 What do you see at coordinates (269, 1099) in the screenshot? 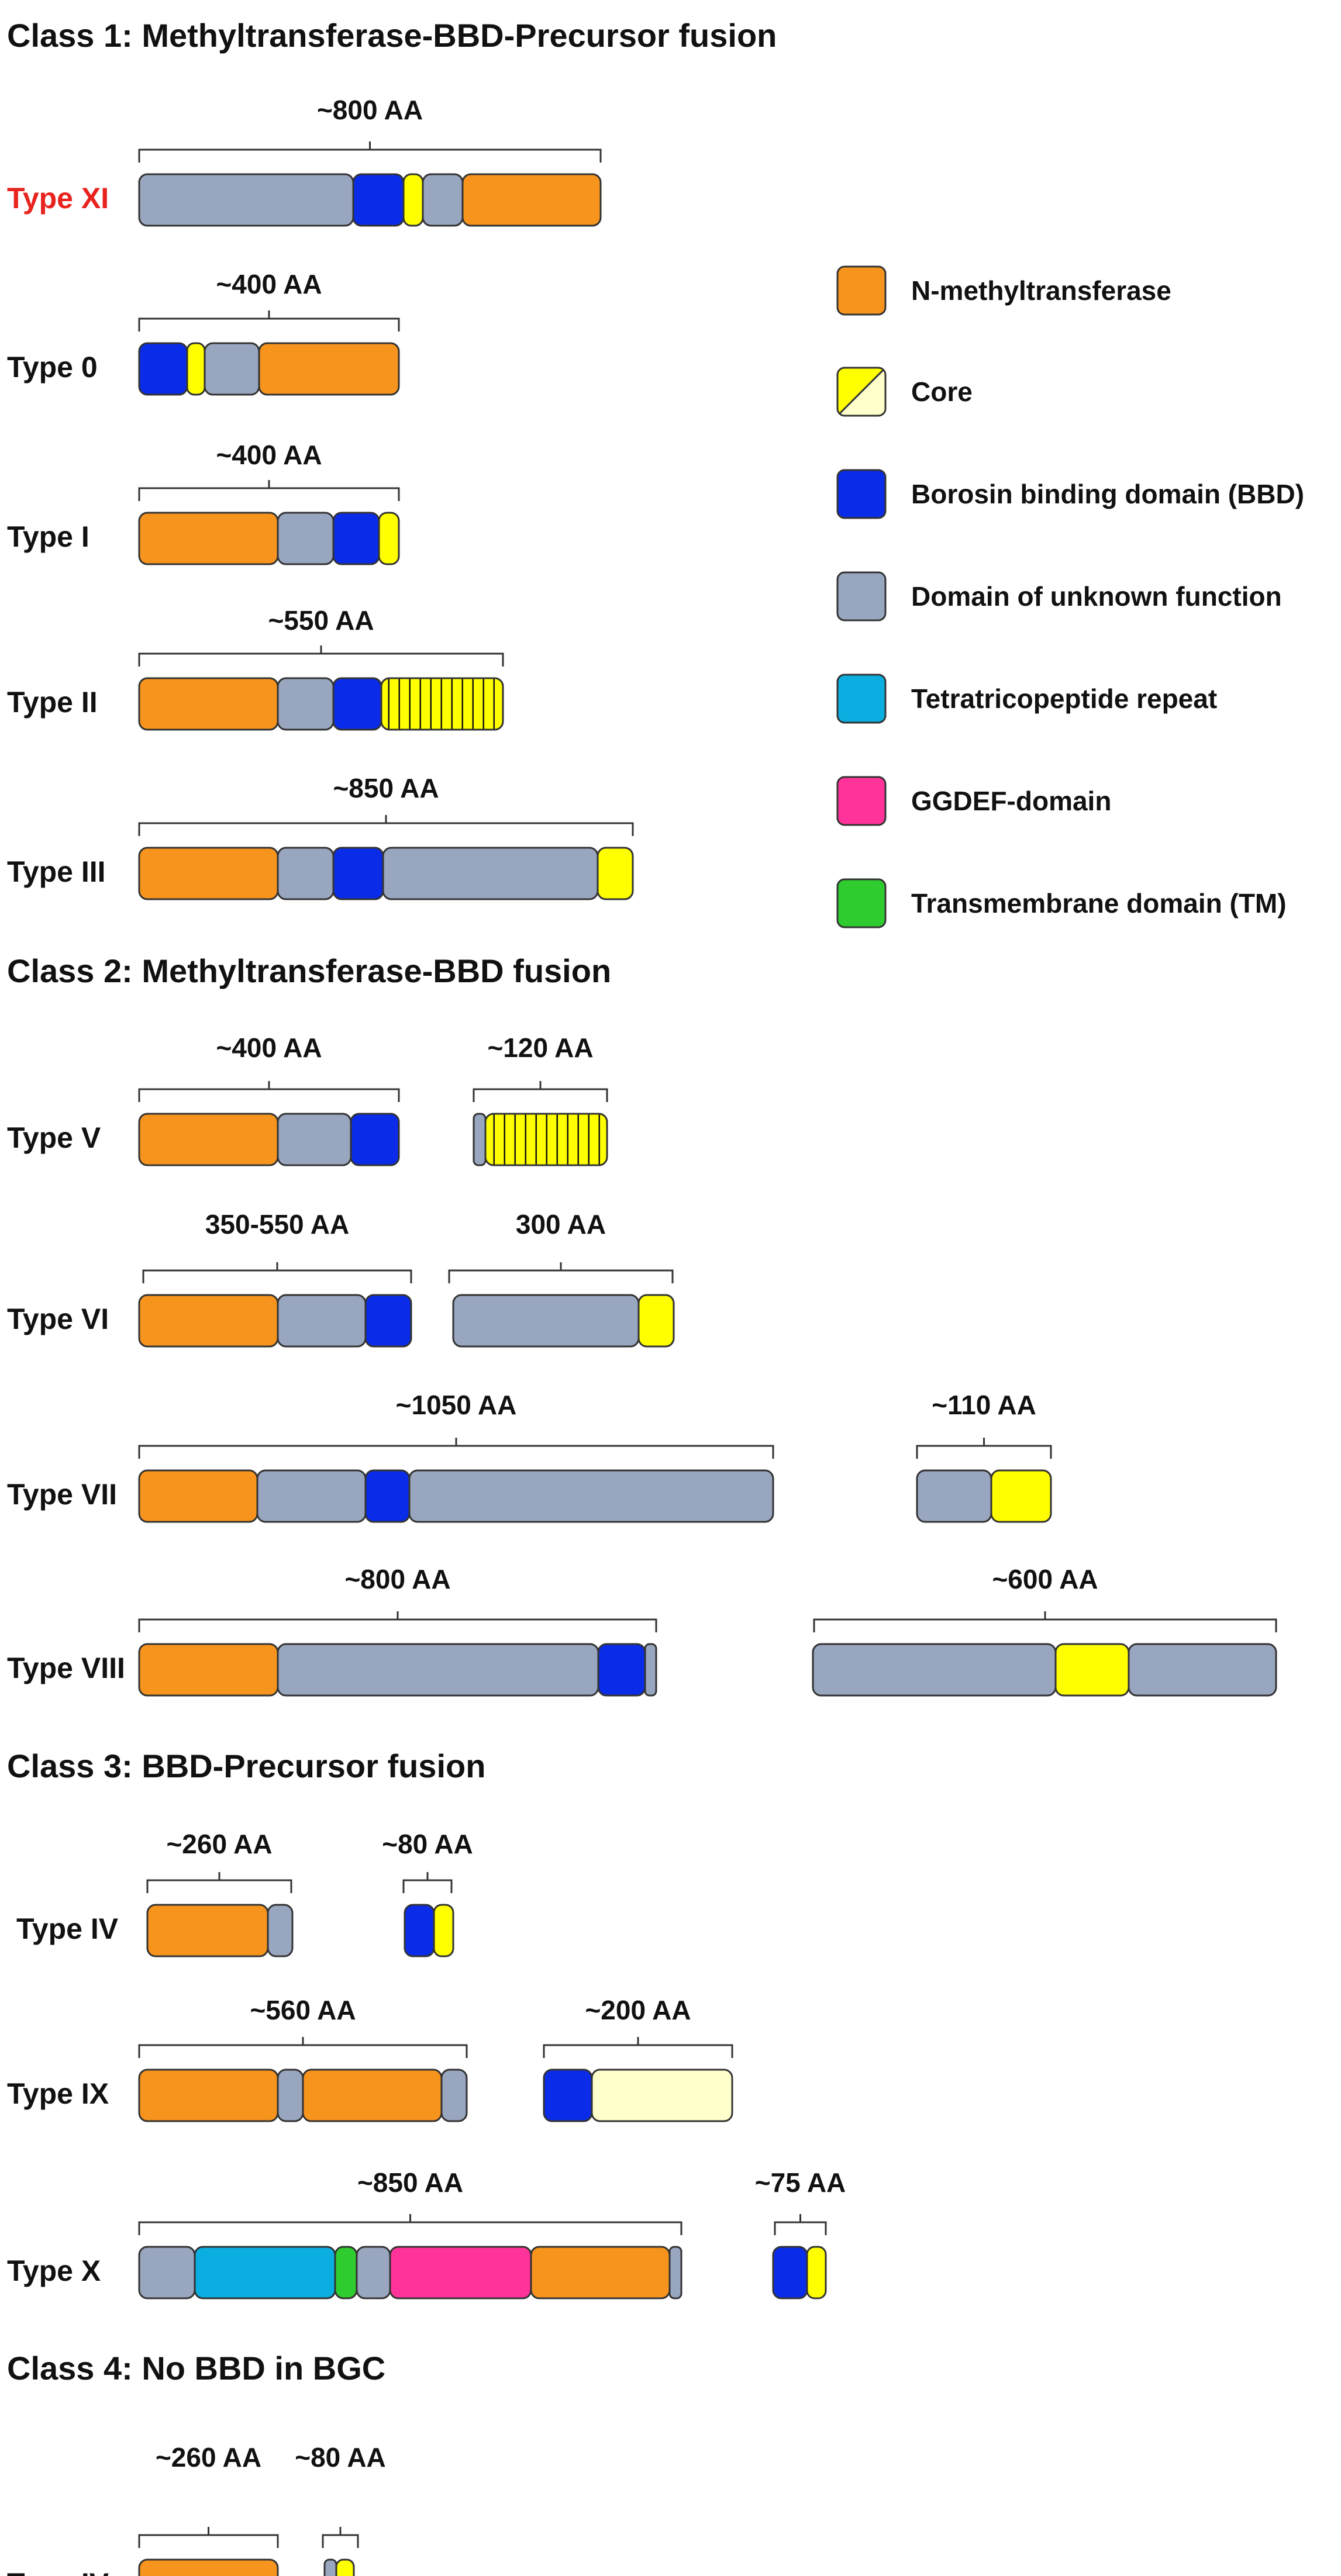
I see `protein: ~400 AA` at bounding box center [269, 1099].